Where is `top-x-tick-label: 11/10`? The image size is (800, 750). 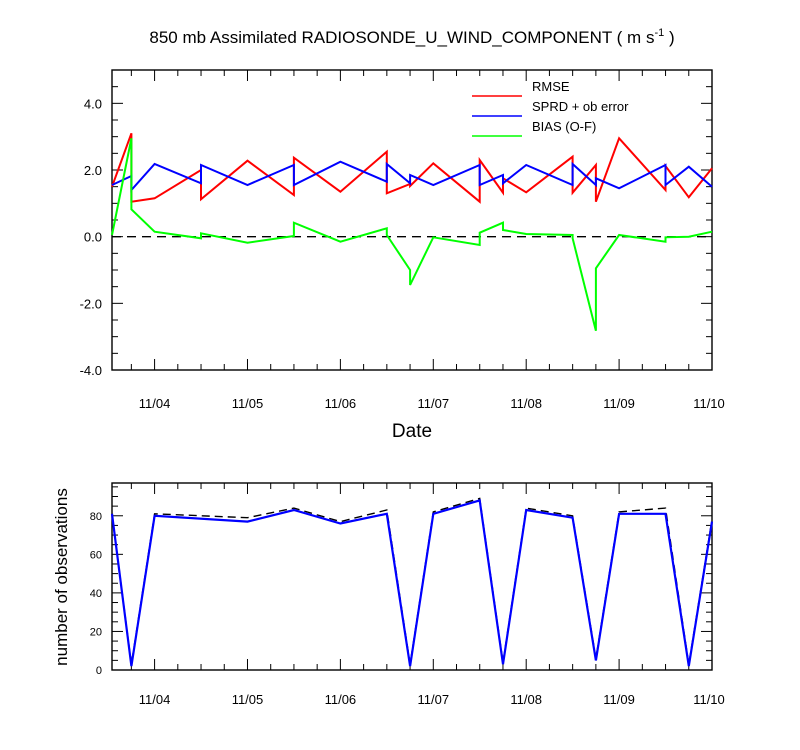
top-x-tick-label: 11/10 is located at coordinates (709, 403).